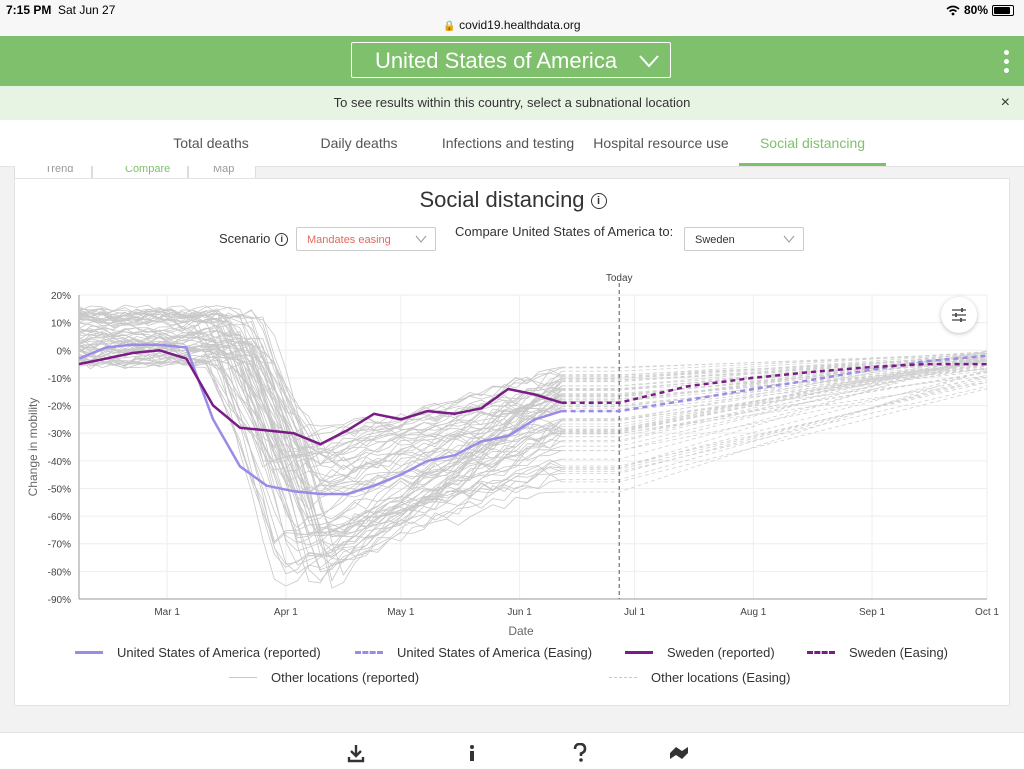 This screenshot has width=1024, height=769. Describe the element at coordinates (61, 324) in the screenshot. I see `y-tick-label: 10%` at that location.